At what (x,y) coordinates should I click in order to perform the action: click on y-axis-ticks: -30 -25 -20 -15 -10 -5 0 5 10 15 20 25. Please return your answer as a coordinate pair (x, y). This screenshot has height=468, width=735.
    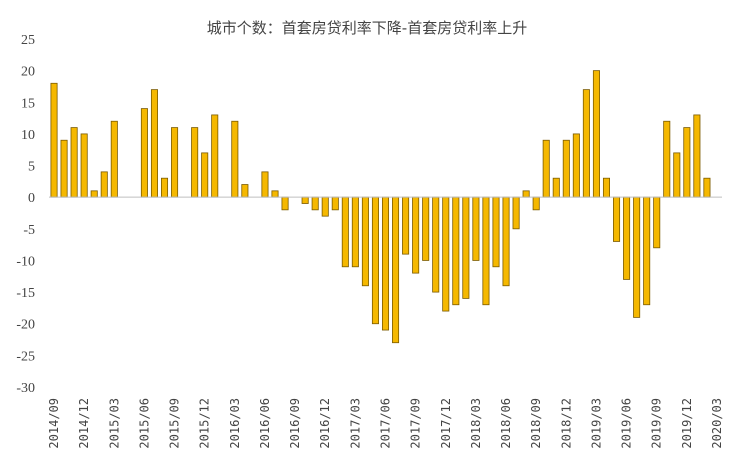
    Looking at the image, I should click on (25, 214).